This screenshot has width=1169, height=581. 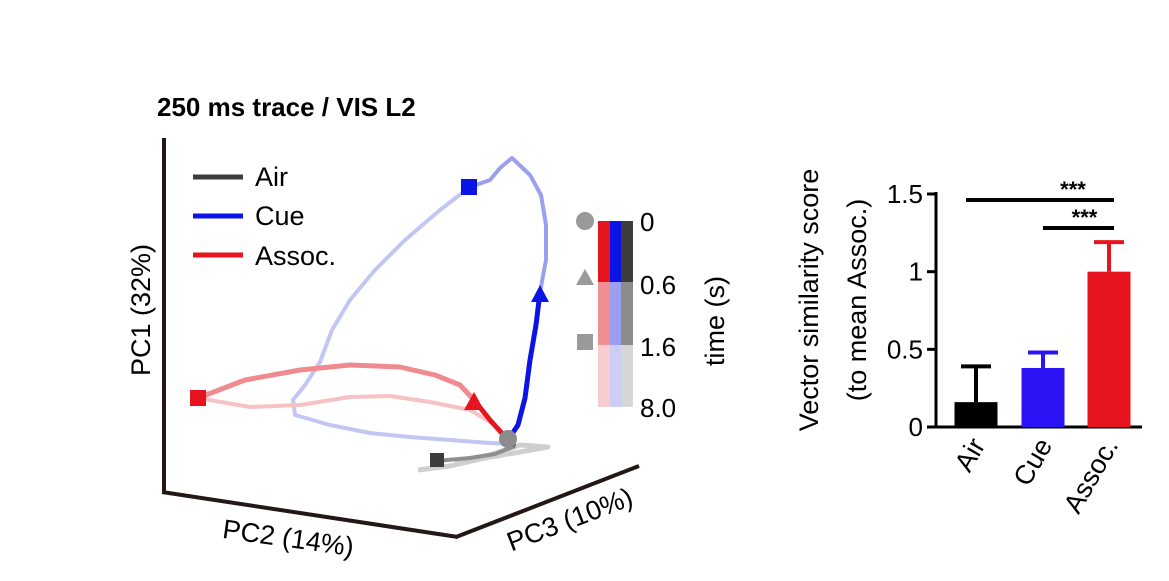 What do you see at coordinates (474, 401) in the screenshot?
I see `assoc-marker-triangle` at bounding box center [474, 401].